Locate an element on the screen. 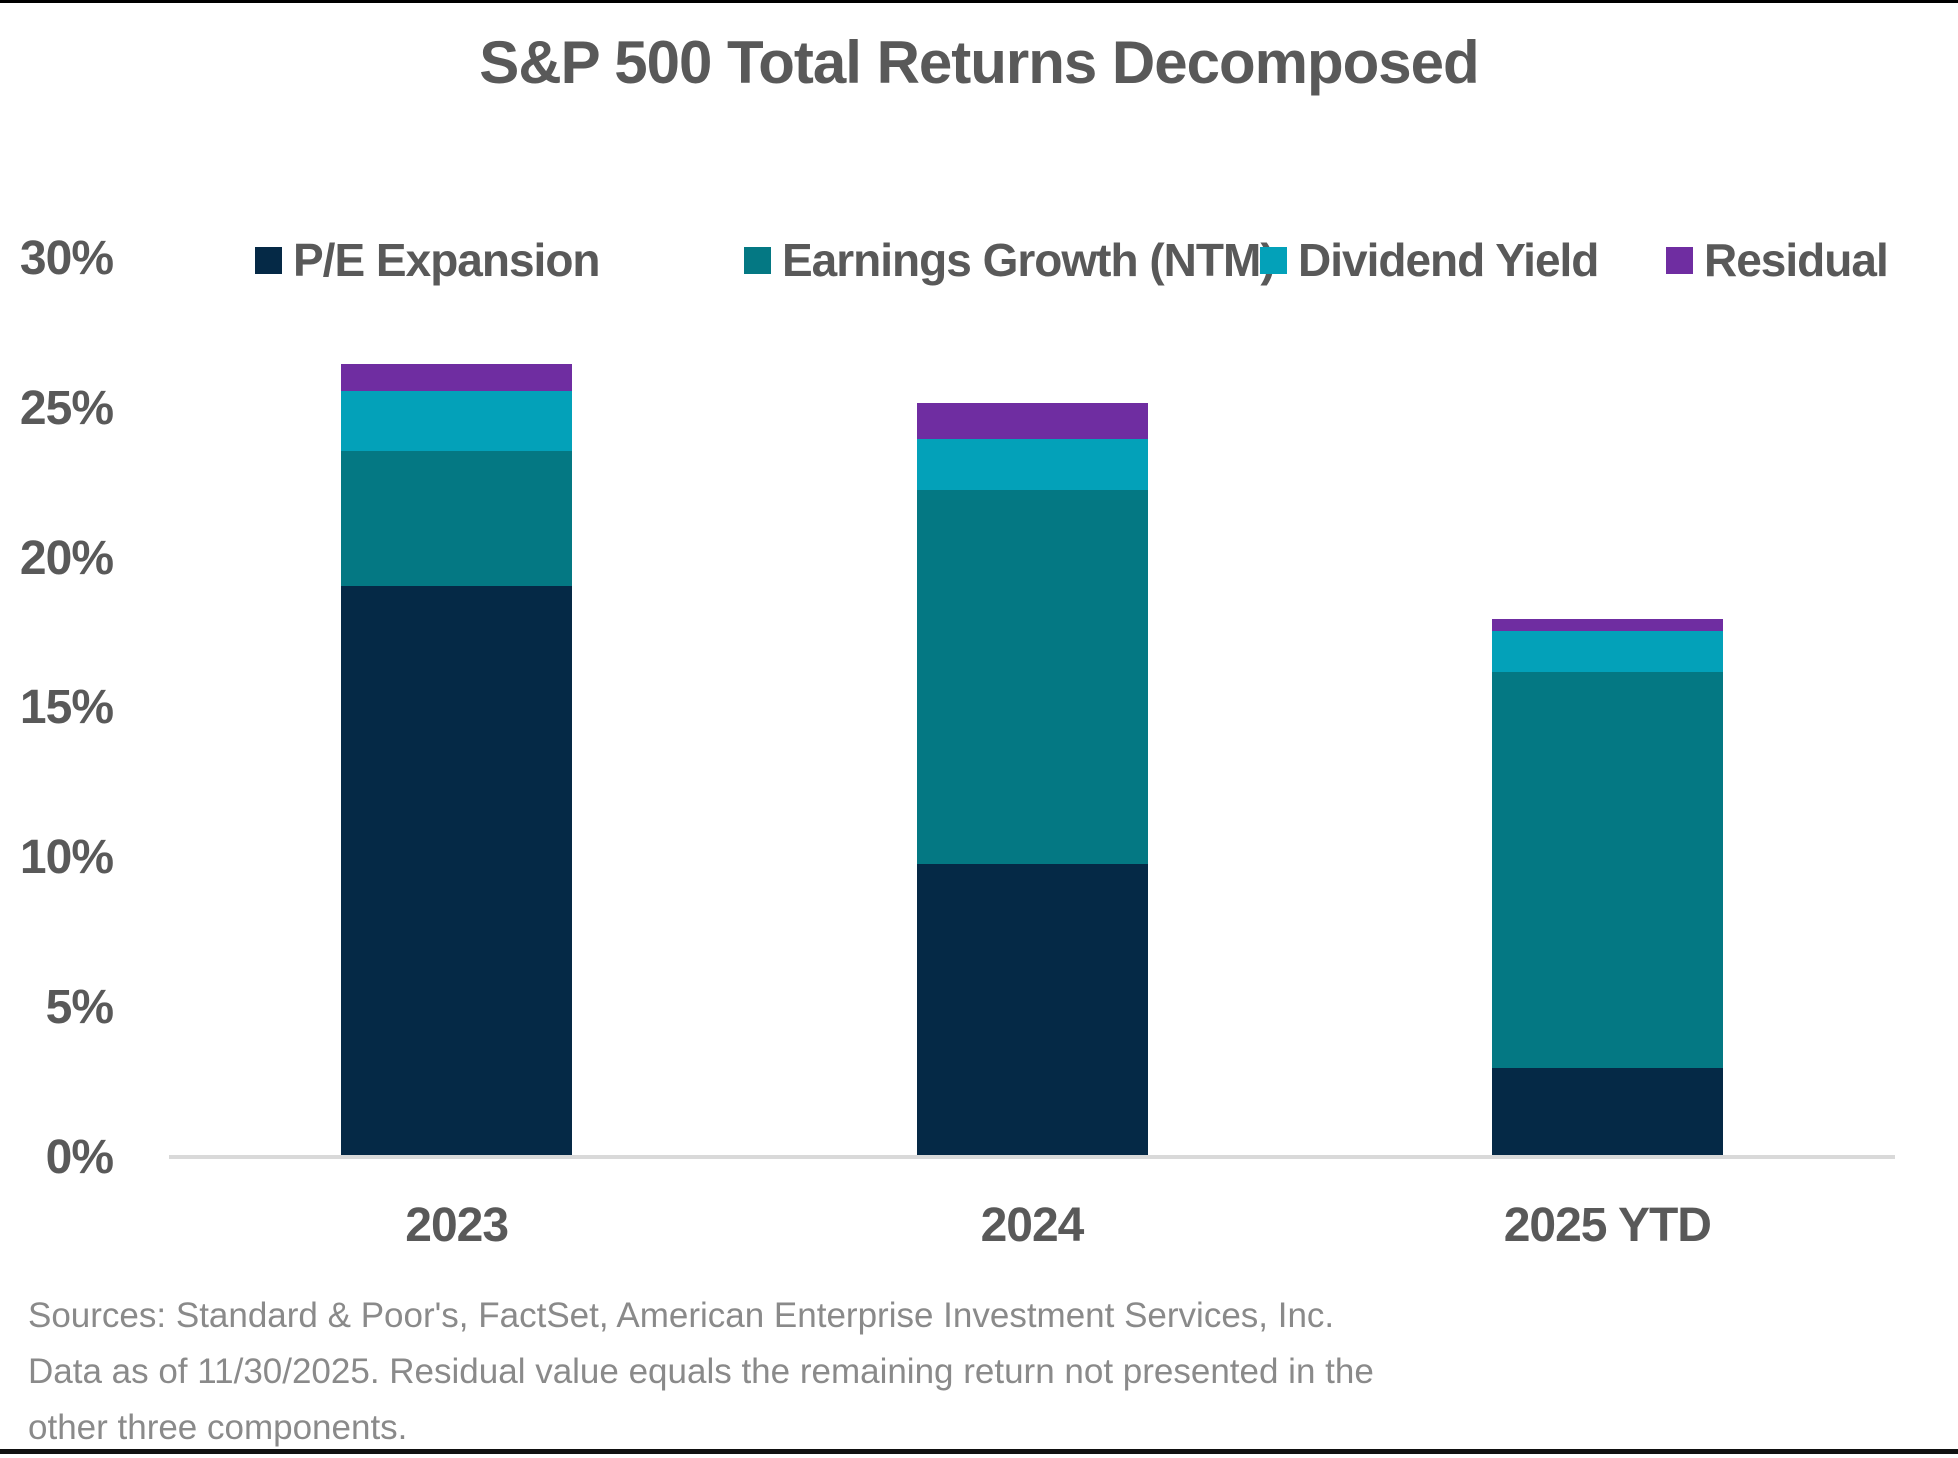 The width and height of the screenshot is (1958, 1458). top-border-line is located at coordinates (979, 1).